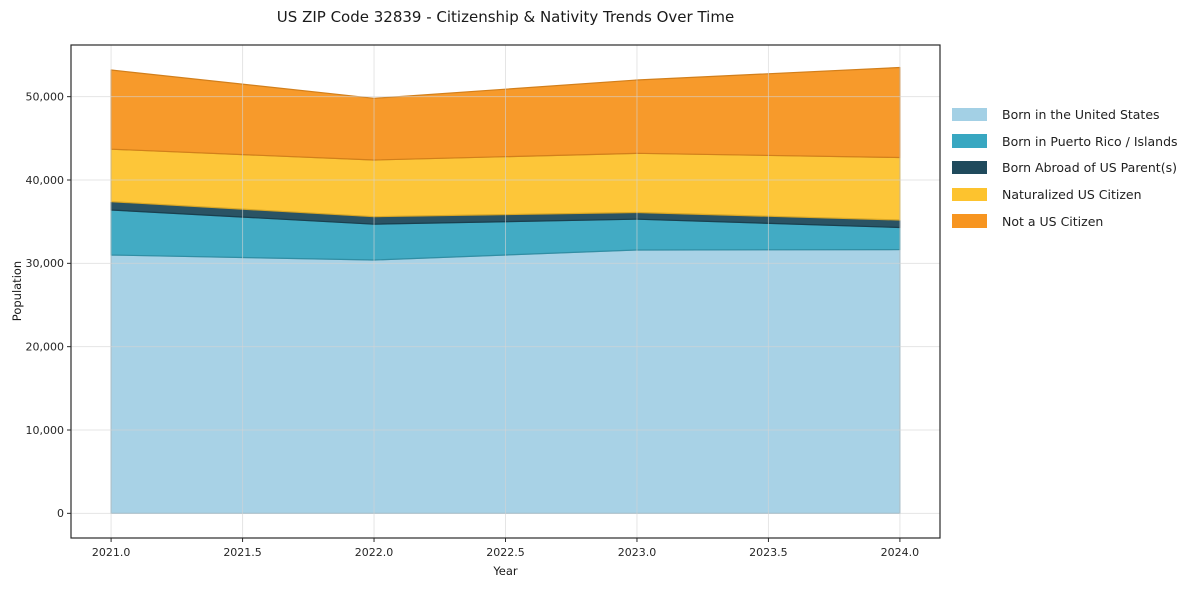 Image resolution: width=1189 pixels, height=590 pixels. I want to click on legend-item: Born in the United States, so click(1065, 114).